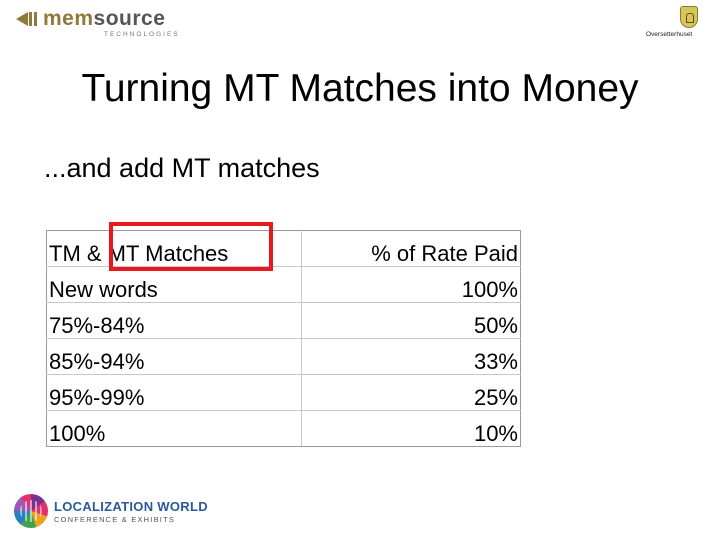 This screenshot has height=540, width=720. What do you see at coordinates (689, 17) in the screenshot?
I see `shield-icon` at bounding box center [689, 17].